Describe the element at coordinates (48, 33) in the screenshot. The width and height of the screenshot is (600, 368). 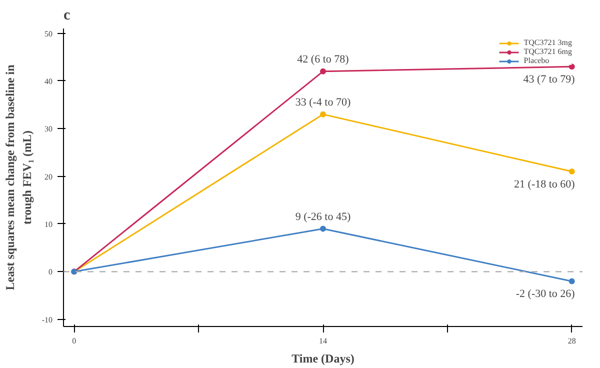
I see `y-tick-label: 50` at that location.